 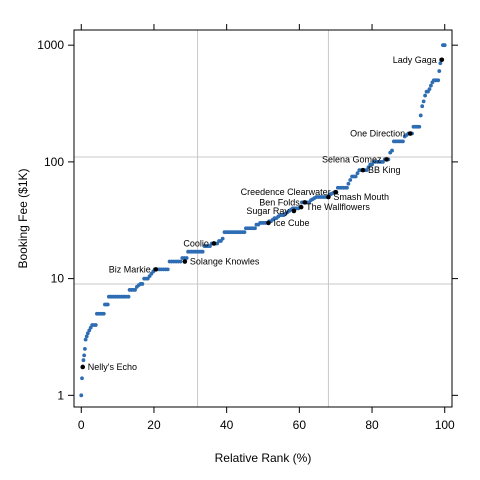 I want to click on annotation-label: The Wallflowers, so click(x=338, y=207).